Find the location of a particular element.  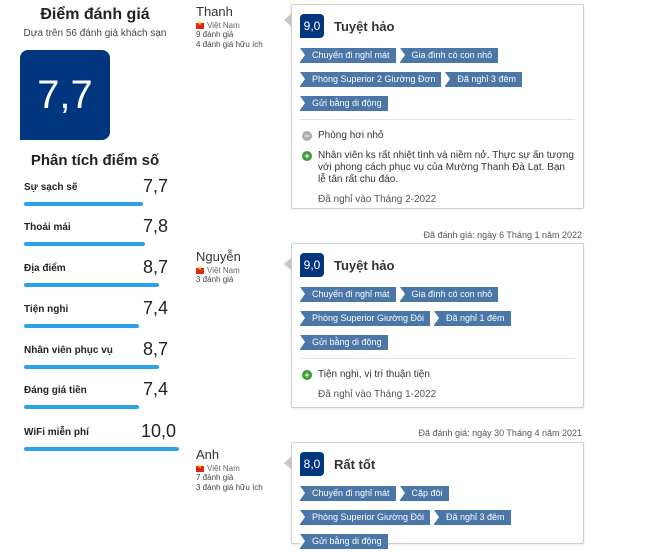

reviewer-review-count: 3 đánh giá is located at coordinates (215, 279).